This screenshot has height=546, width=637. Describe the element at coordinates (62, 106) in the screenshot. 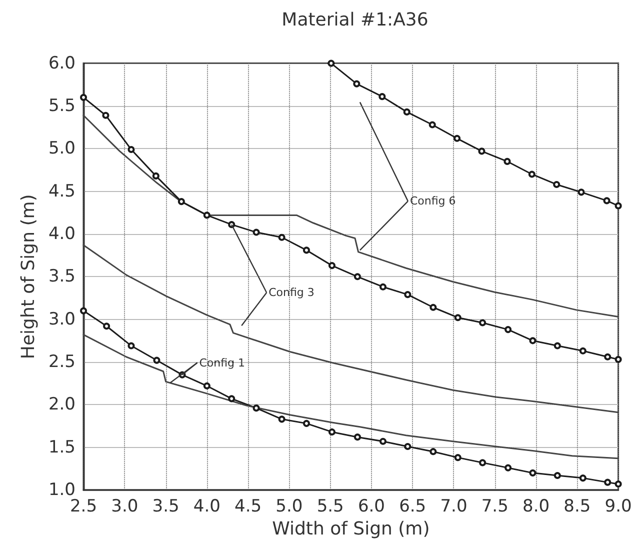

I see `y-tick-label: 5.5` at that location.